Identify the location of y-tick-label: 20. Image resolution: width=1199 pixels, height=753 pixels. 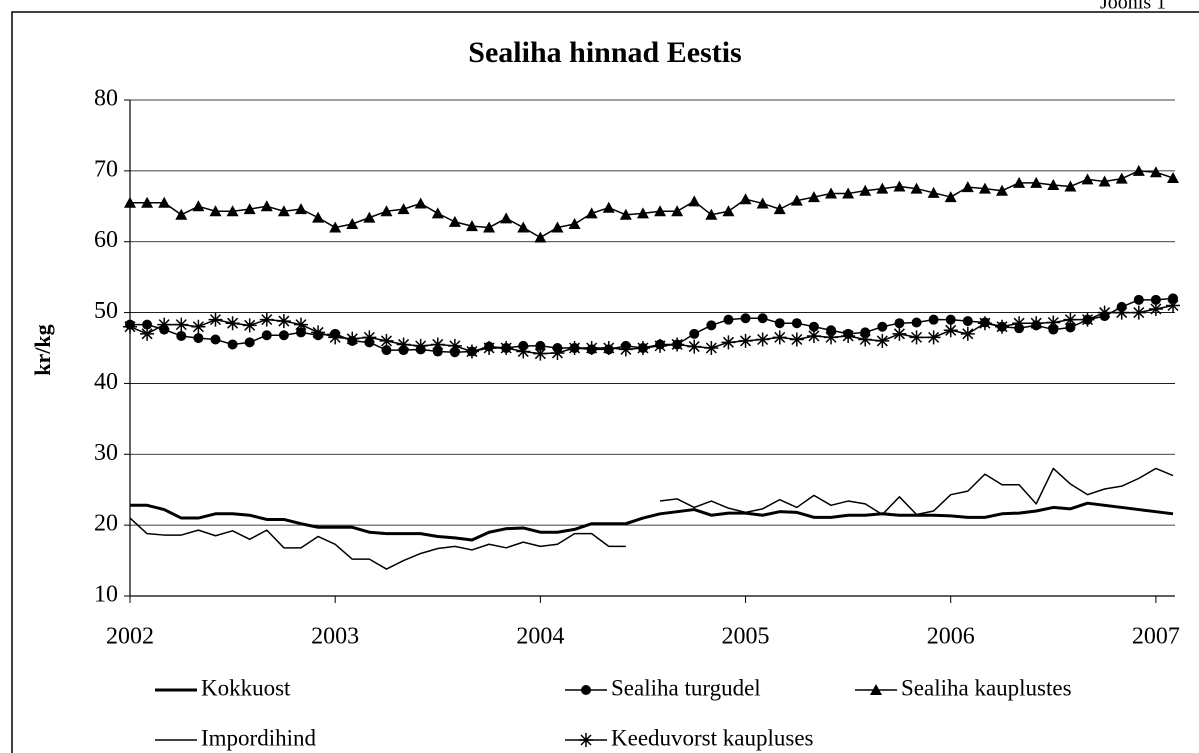
(106, 524).